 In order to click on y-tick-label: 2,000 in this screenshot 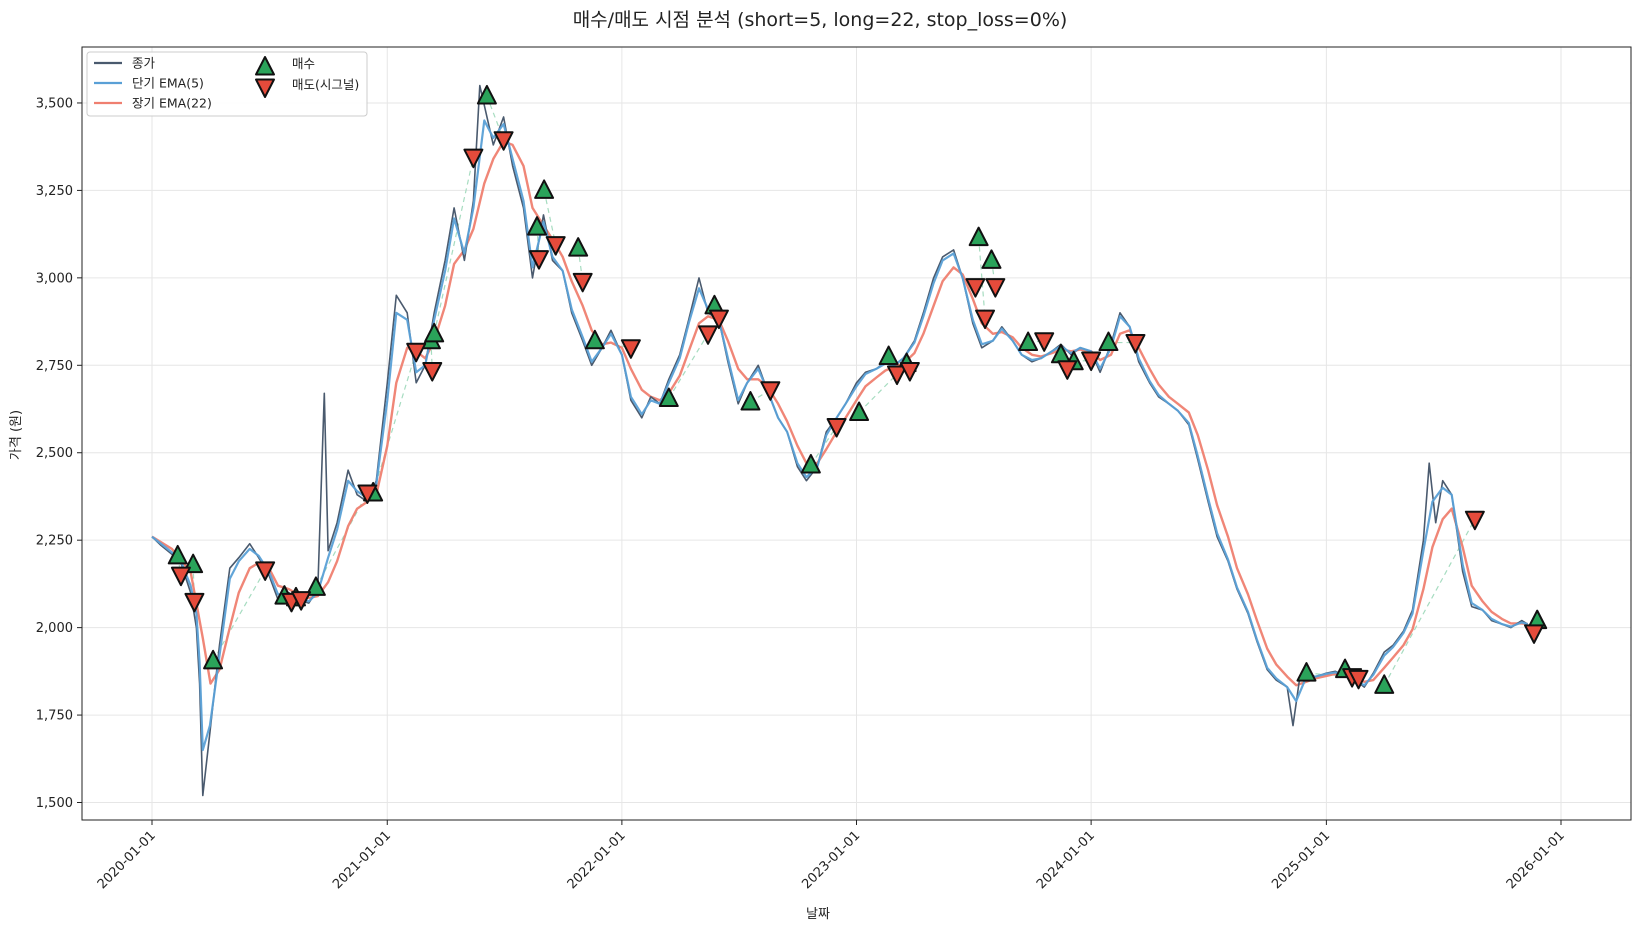, I will do `click(54, 628)`.